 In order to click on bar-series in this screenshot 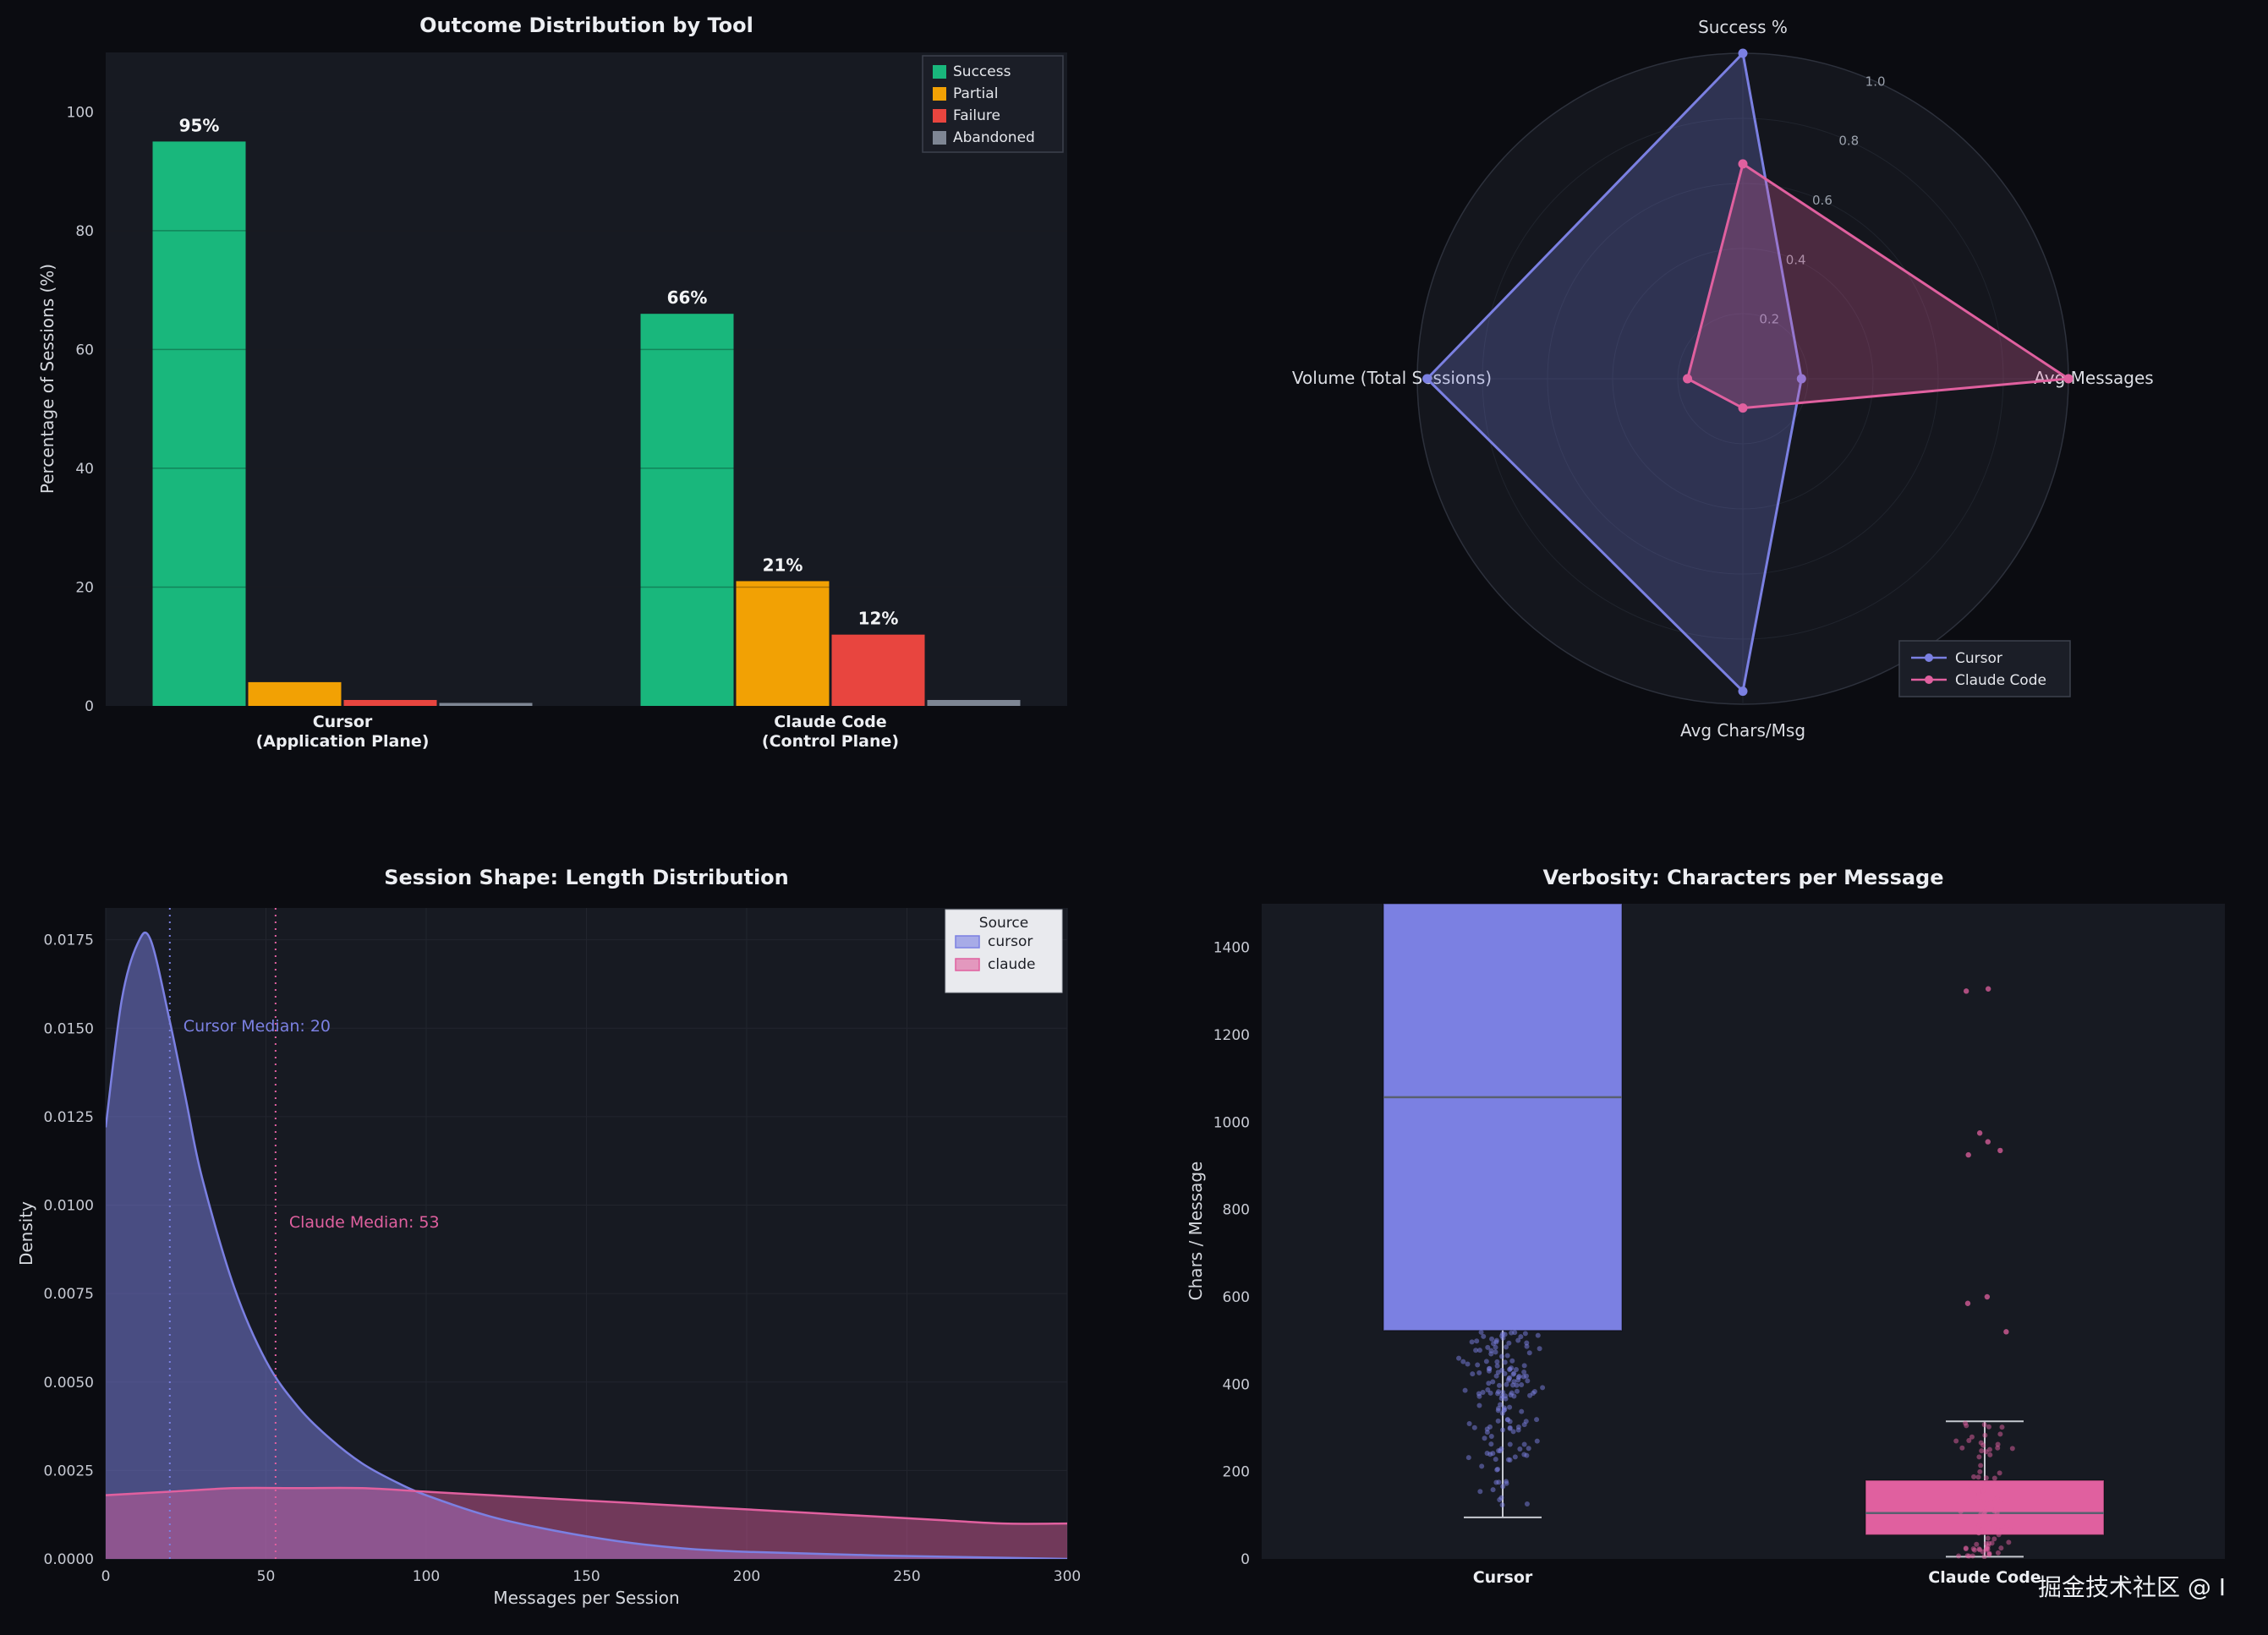, I will do `click(586, 424)`.